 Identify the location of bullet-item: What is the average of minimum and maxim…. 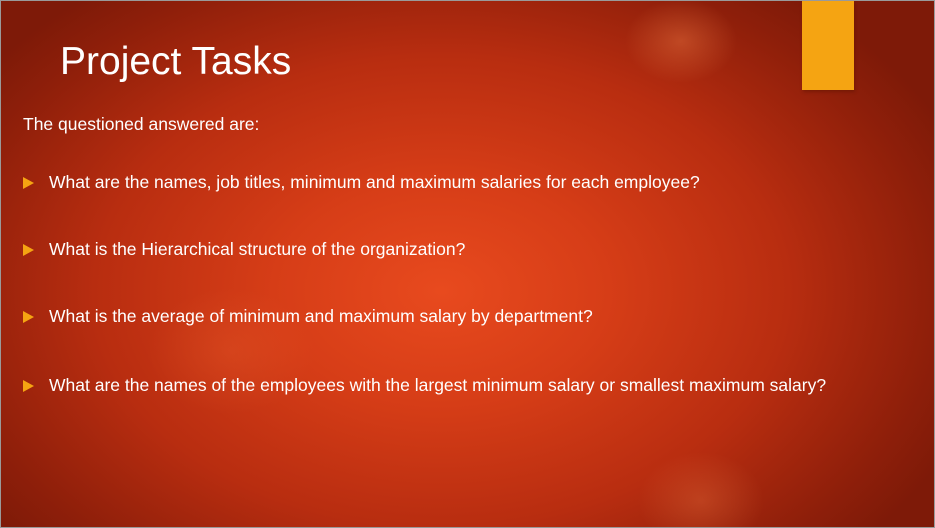
(308, 316).